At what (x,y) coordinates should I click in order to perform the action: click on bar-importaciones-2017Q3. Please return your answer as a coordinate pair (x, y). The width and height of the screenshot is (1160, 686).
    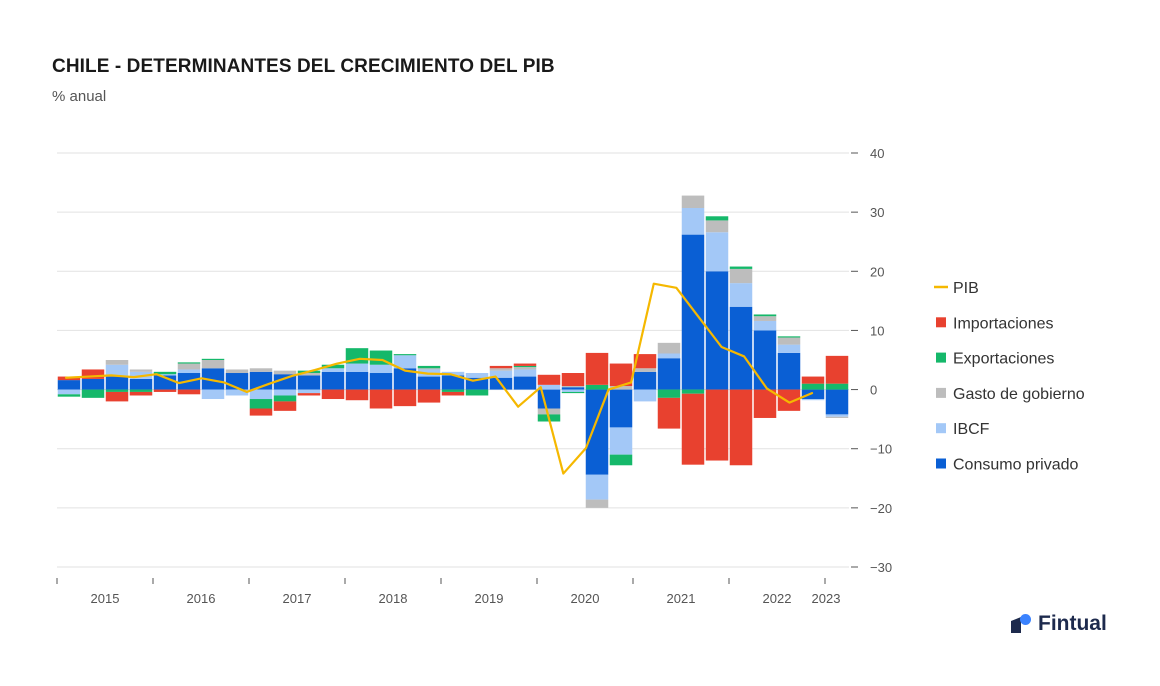
    Looking at the image, I should click on (309, 394).